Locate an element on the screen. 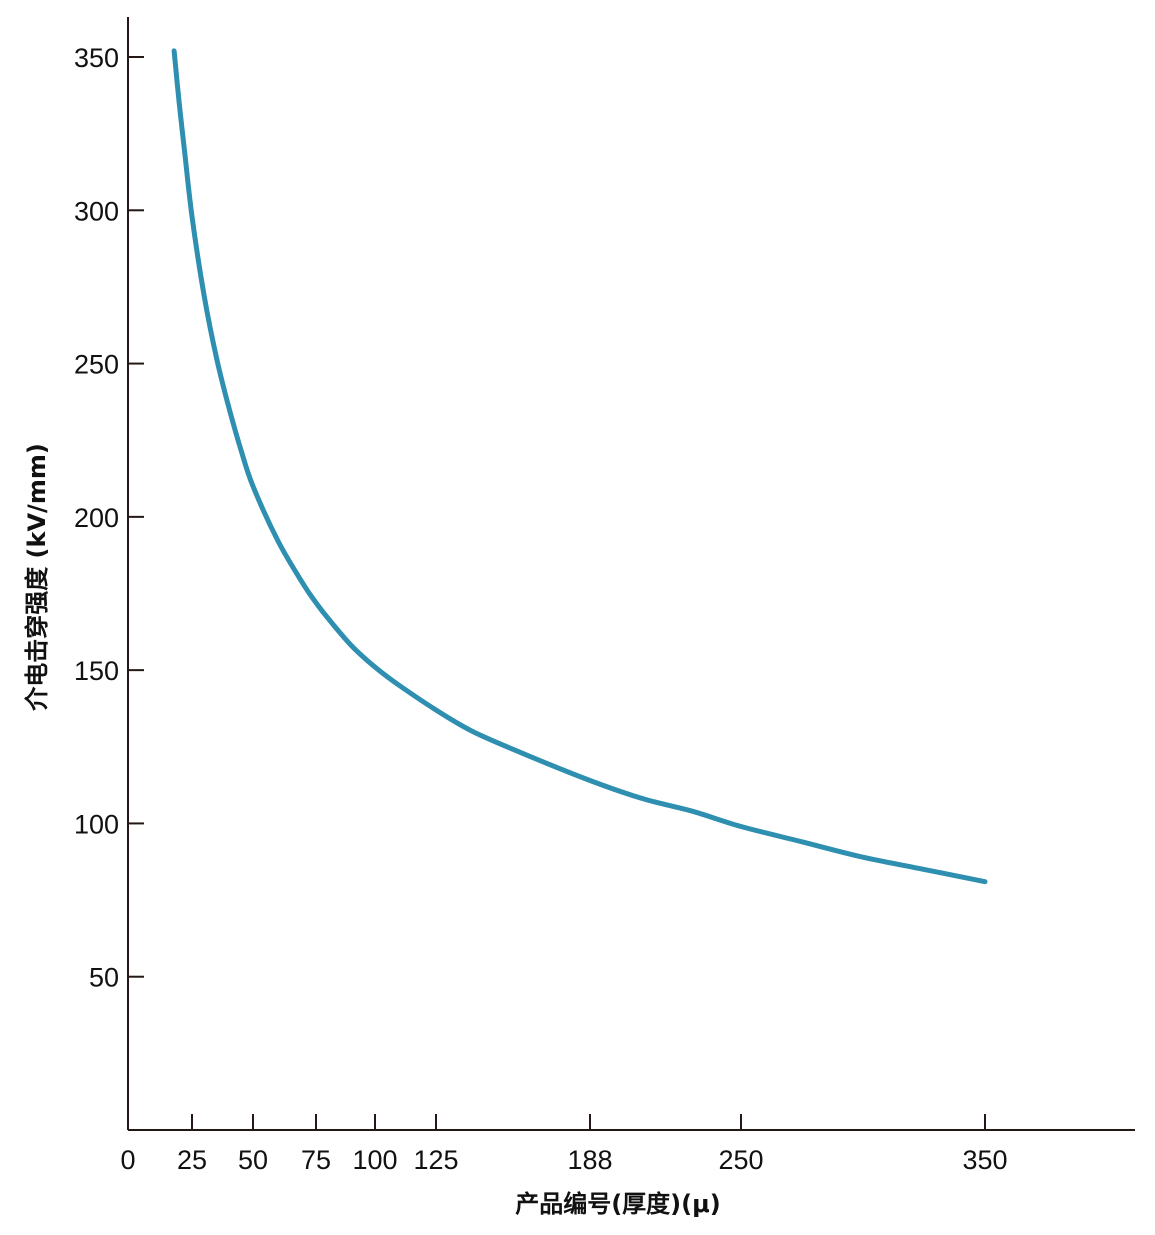 Image resolution: width=1155 pixels, height=1235 pixels. y-tick-label: 250 is located at coordinates (96, 365).